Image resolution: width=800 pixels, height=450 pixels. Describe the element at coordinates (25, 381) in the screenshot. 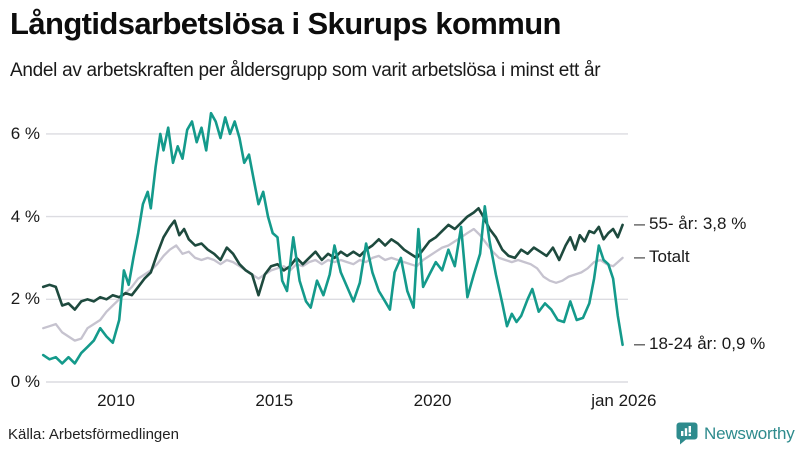

I see `y-axis-tick-label: 0 %` at that location.